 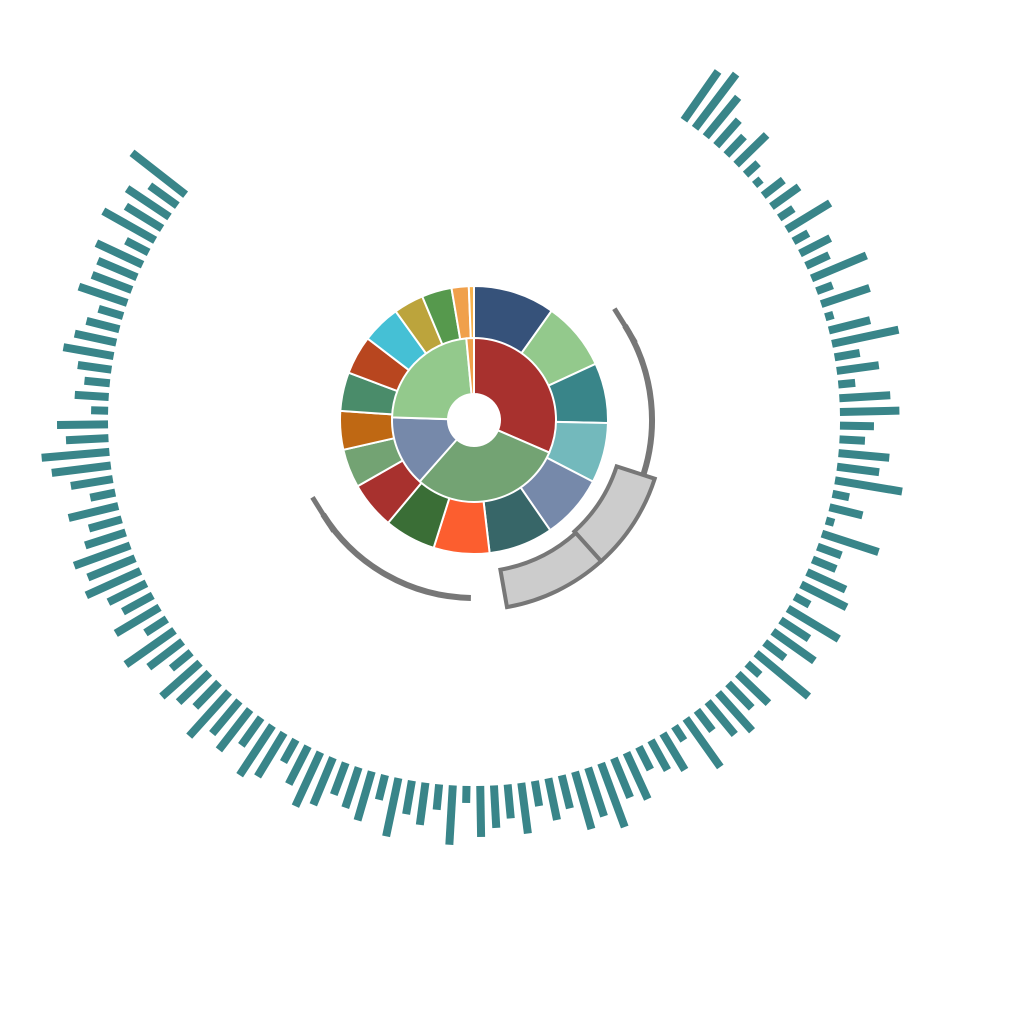 I want to click on gauge-decoration, so click(x=484, y=458).